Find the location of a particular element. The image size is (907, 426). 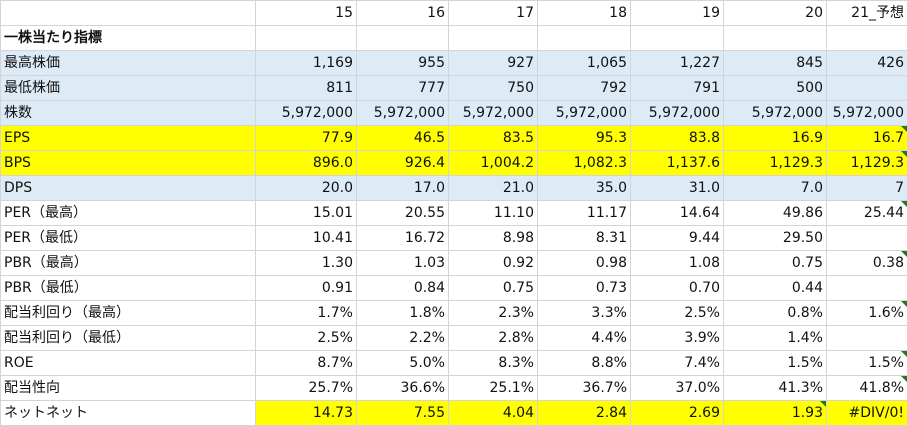

cell: 7.4% is located at coordinates (677, 363).